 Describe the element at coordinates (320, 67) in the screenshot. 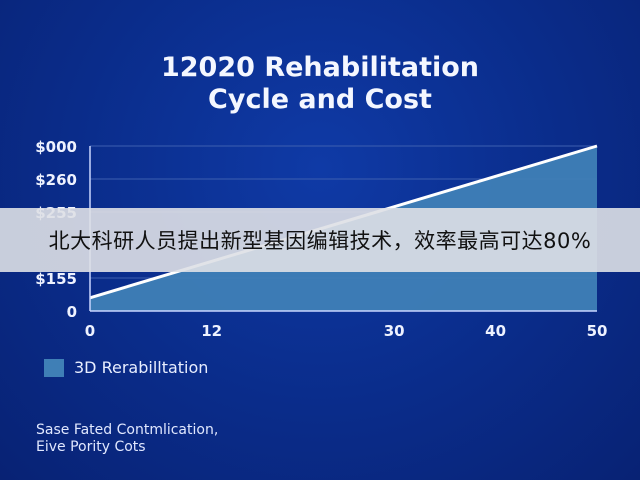

I see `chart-title-line-1: 12020 Rehabilitation` at that location.